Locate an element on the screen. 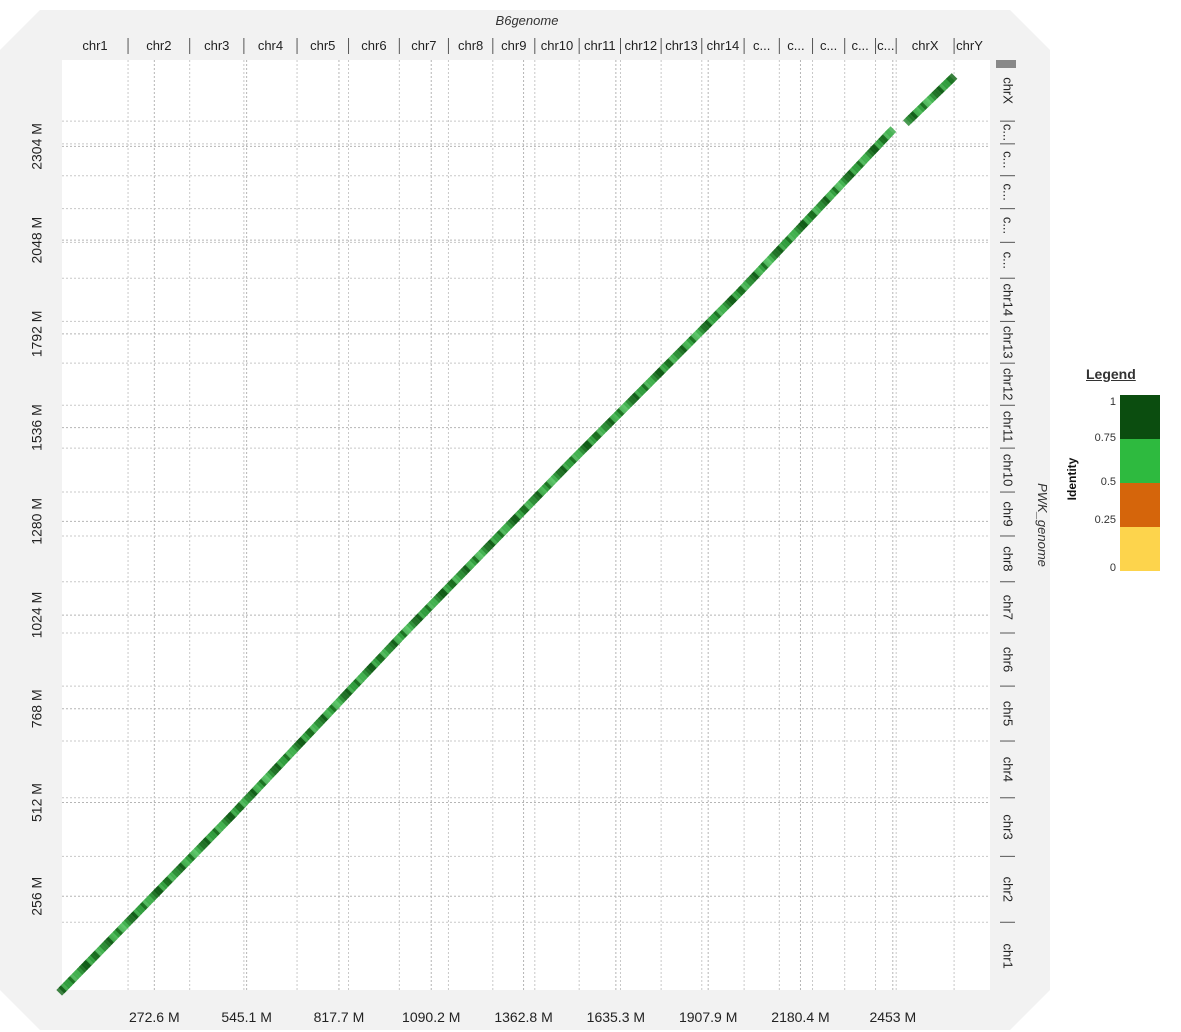  y-chrom-label: chr10 is located at coordinates (1008, 470).